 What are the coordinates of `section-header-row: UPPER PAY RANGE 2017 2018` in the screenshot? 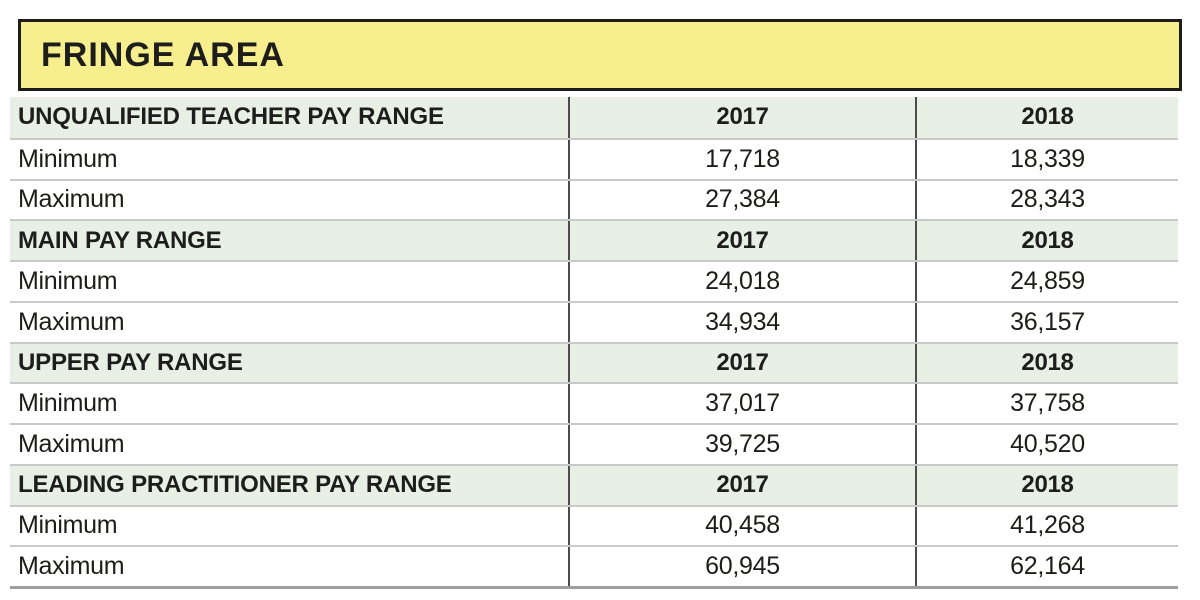 It's located at (594, 362).